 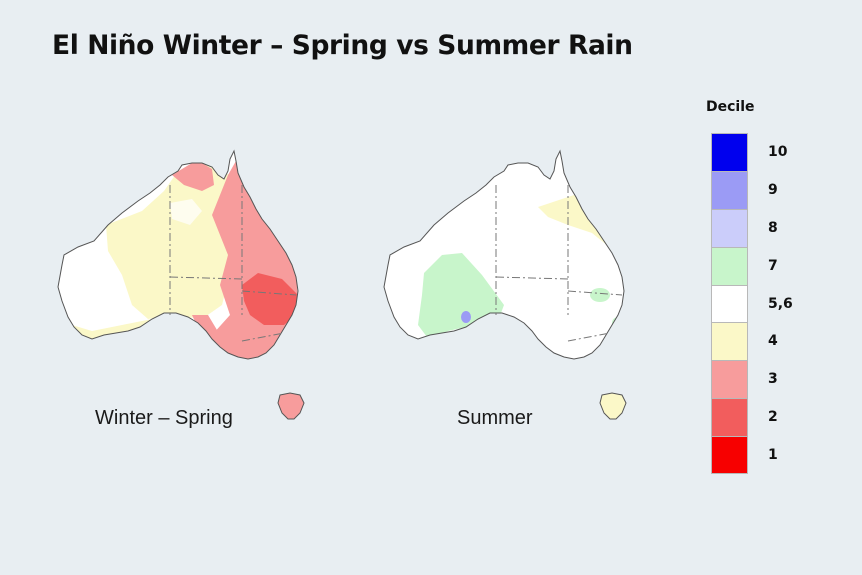 I want to click on legend-item: 1, so click(x=776, y=455).